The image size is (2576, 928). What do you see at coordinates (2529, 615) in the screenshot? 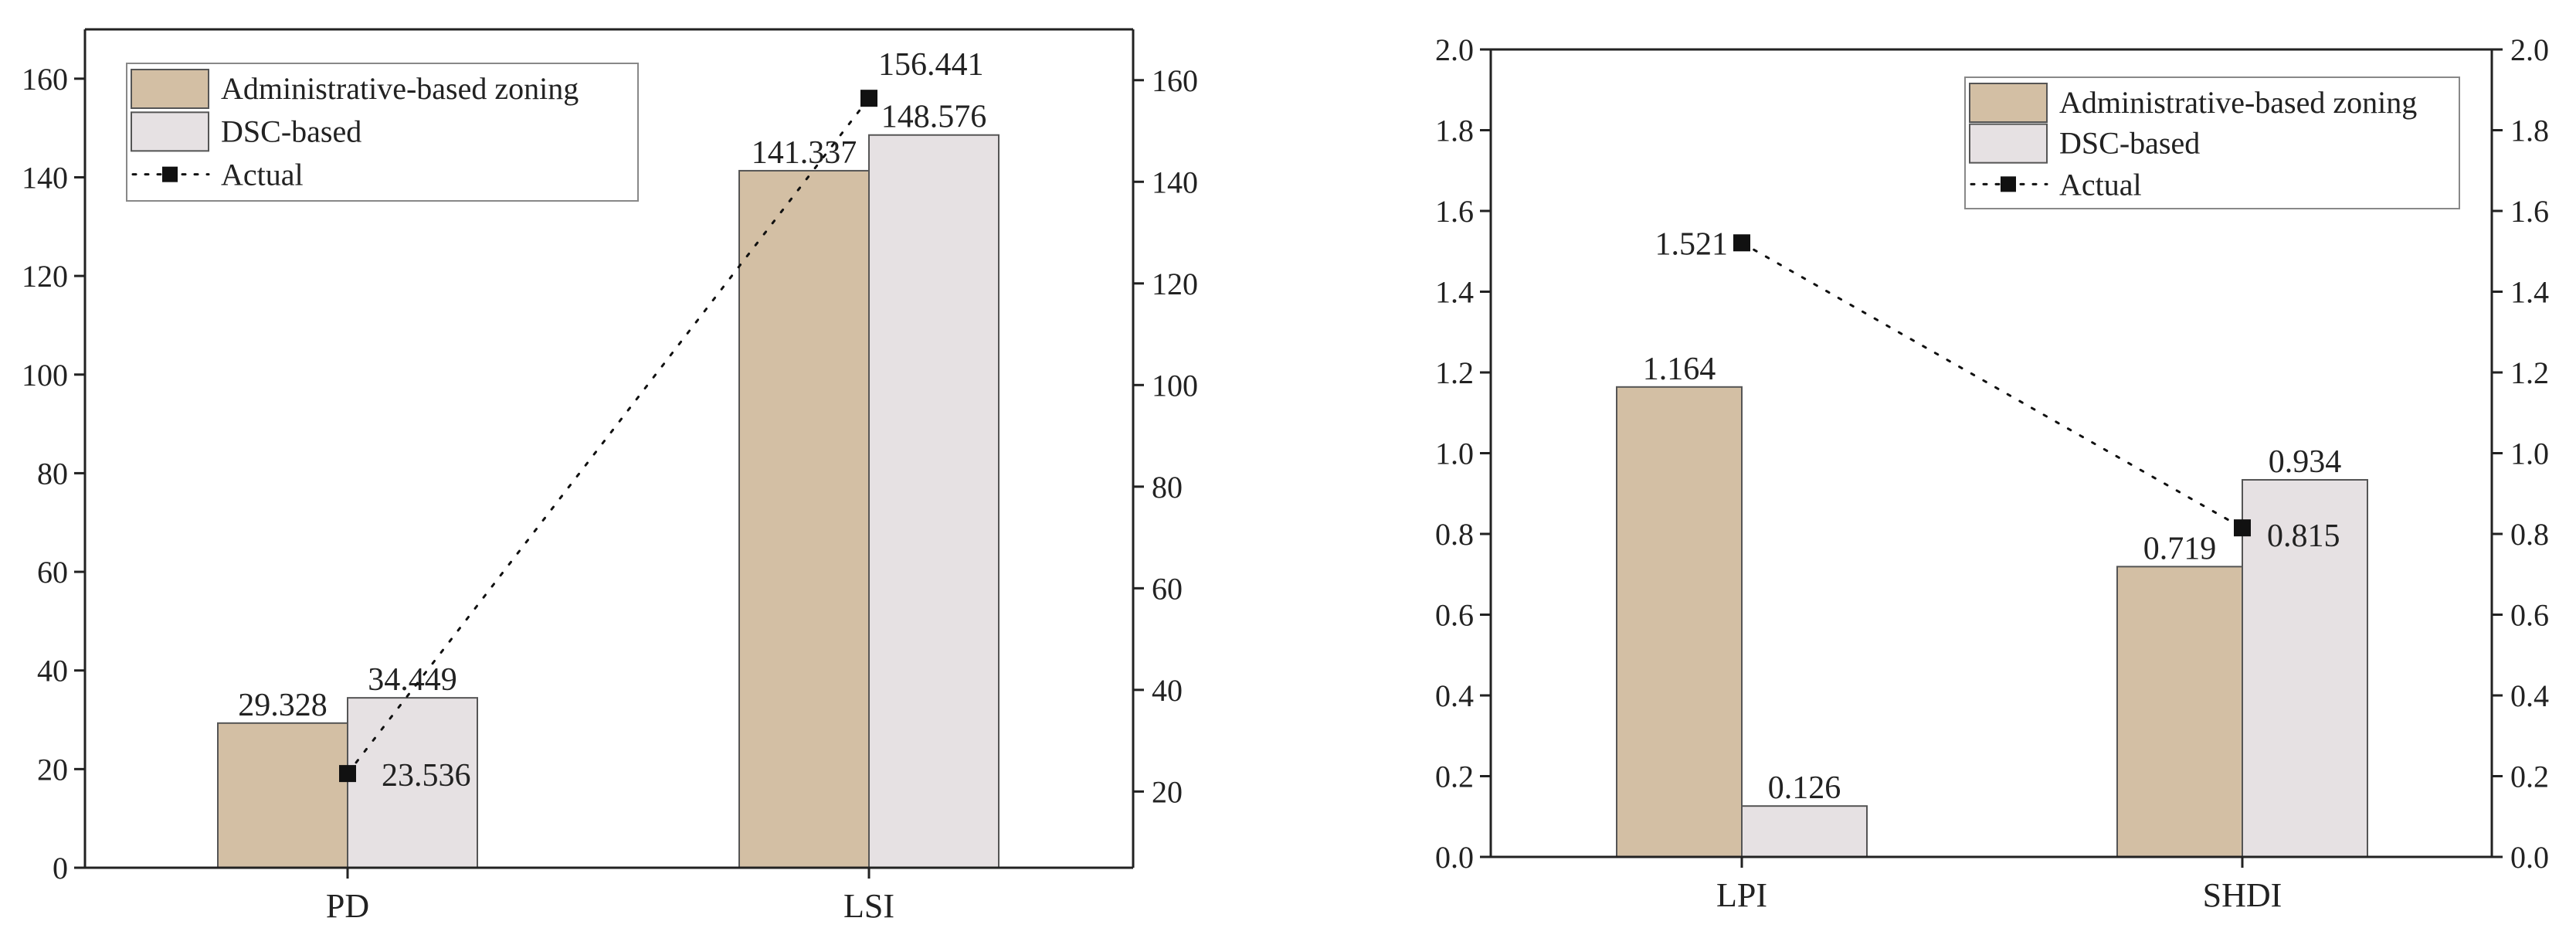
I see `y-tick-label-right: 0.6` at bounding box center [2529, 615].